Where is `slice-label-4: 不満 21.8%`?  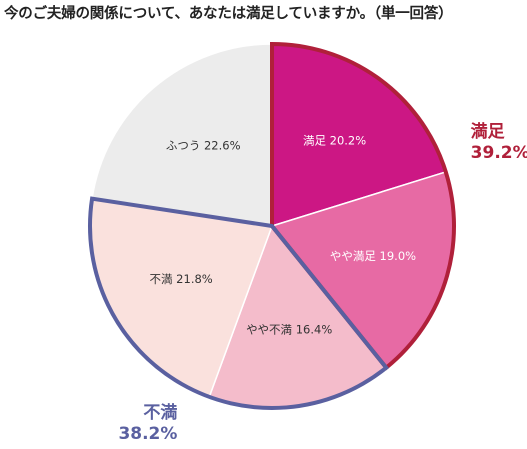 slice-label-4: 不満 21.8% is located at coordinates (181, 279).